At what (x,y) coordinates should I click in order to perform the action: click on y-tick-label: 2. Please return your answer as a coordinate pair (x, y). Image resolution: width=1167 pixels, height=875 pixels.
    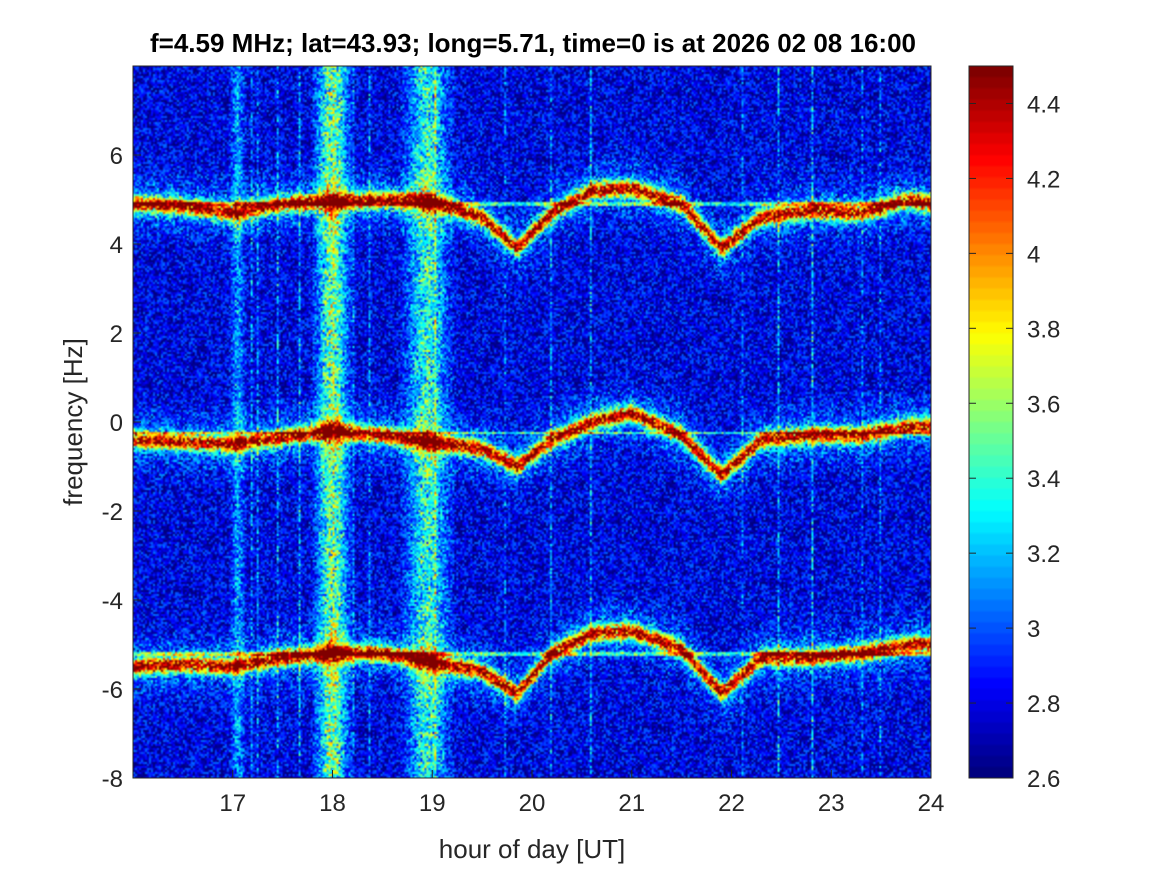
    Looking at the image, I should click on (116, 334).